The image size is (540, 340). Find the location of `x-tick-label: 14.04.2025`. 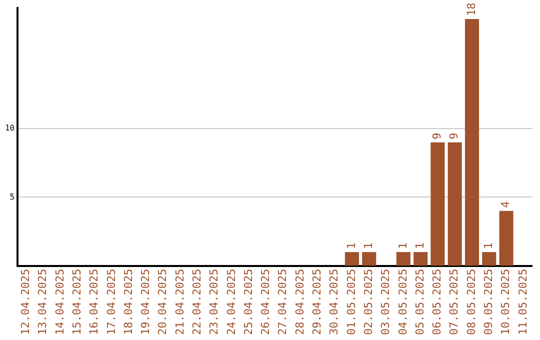

x-tick-label: 14.04.2025 is located at coordinates (59, 302).